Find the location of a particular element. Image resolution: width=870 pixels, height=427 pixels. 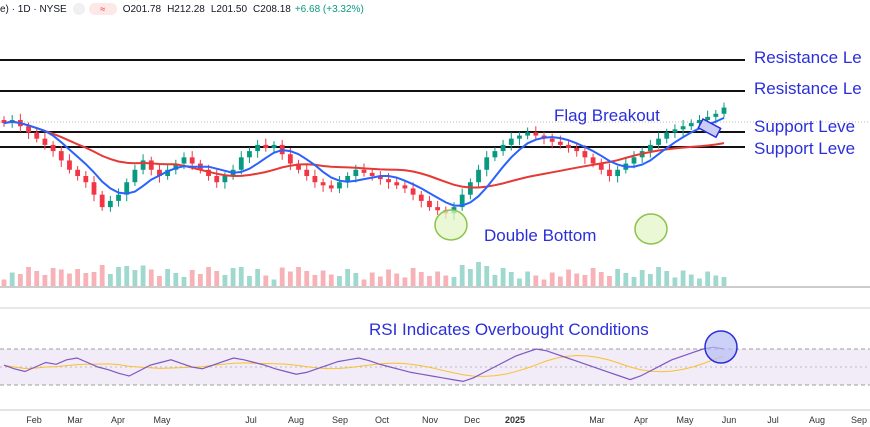

flag-breakout-label: Flag Breakout is located at coordinates (607, 115).